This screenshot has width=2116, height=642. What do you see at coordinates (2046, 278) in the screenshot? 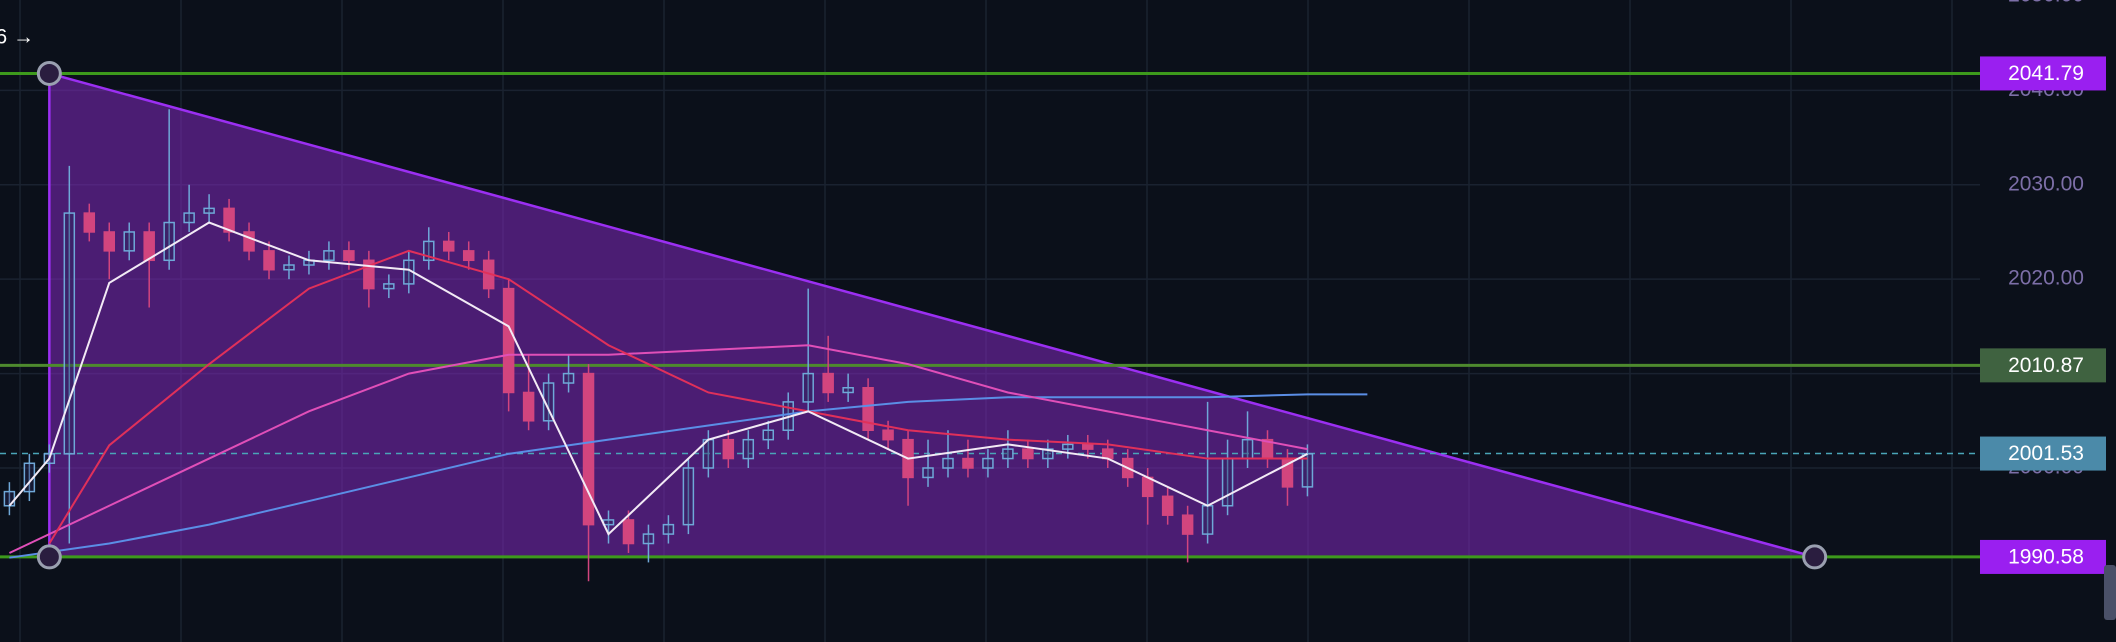
I see `y-tick-label: 2020.00` at bounding box center [2046, 278].